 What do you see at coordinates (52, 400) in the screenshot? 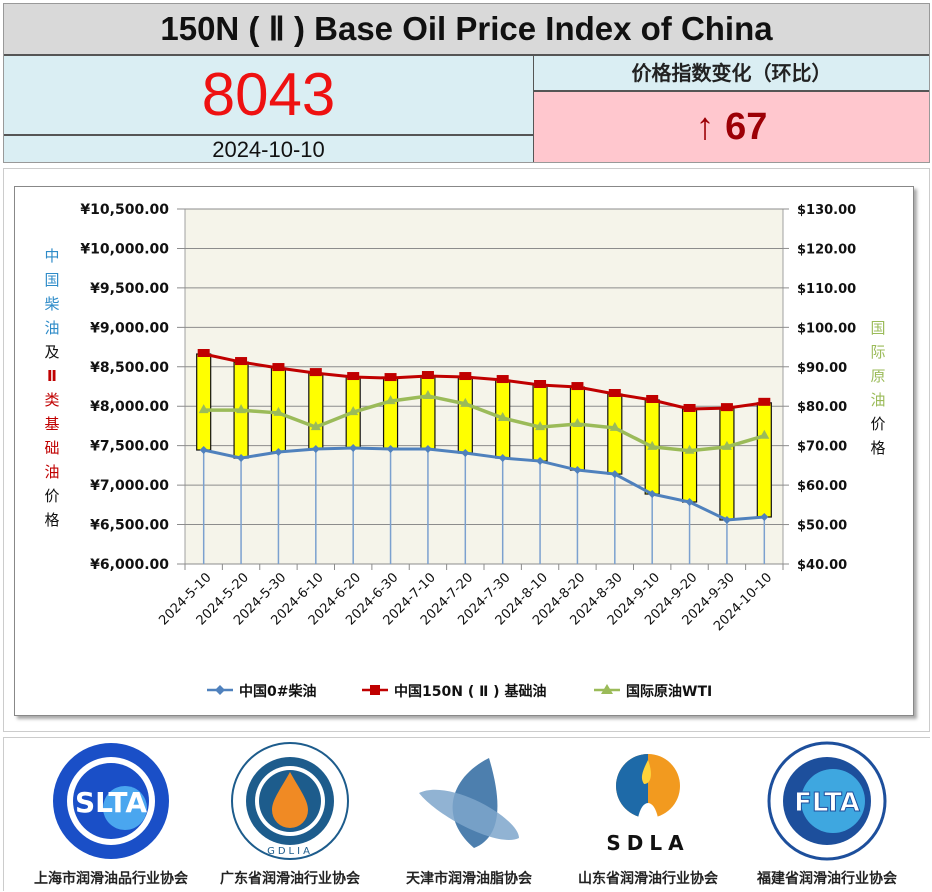
I see `axis-label-char: 类` at bounding box center [52, 400].